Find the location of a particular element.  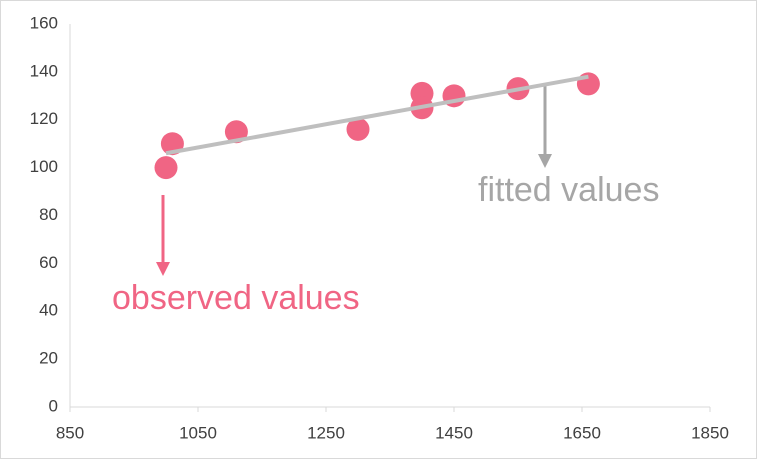

x-tick-label: 1050 is located at coordinates (198, 432).